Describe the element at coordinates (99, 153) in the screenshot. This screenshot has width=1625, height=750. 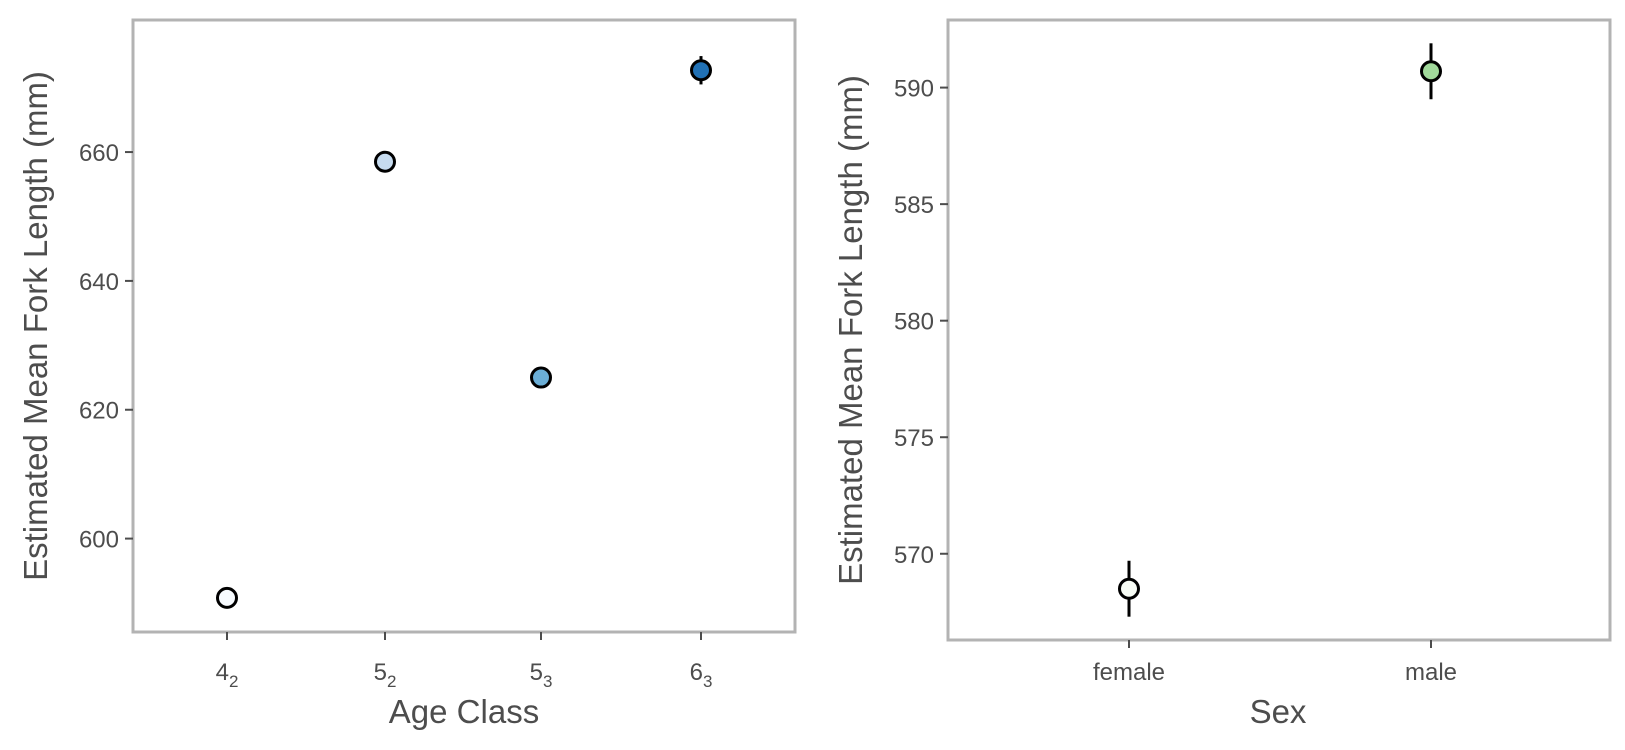
I see `y-tick-label: 660` at that location.